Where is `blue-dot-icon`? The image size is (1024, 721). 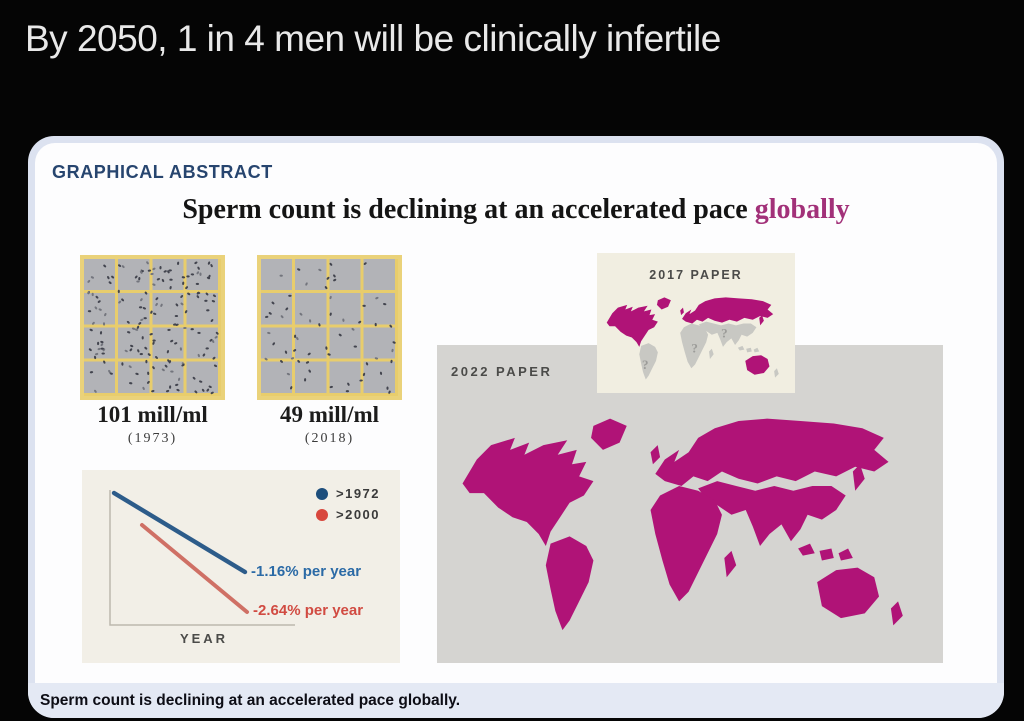 blue-dot-icon is located at coordinates (322, 493).